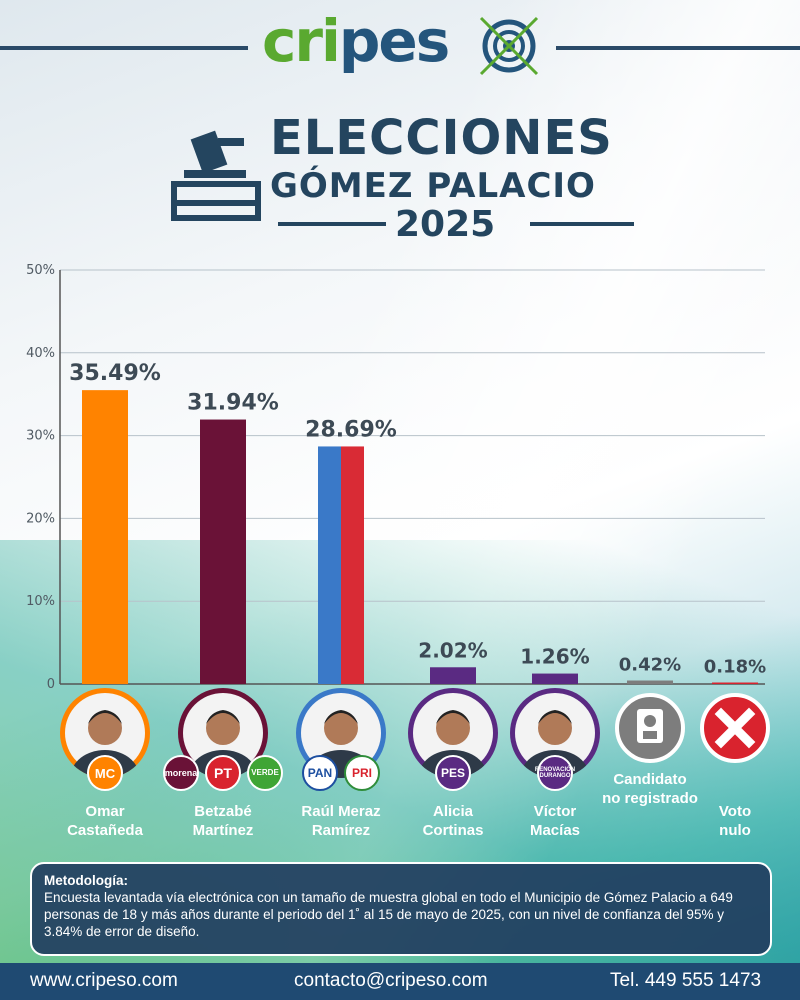 The width and height of the screenshot is (800, 1000). Describe the element at coordinates (341, 811) in the screenshot. I see `candidate-name-line1: Raúl Meraz` at that location.